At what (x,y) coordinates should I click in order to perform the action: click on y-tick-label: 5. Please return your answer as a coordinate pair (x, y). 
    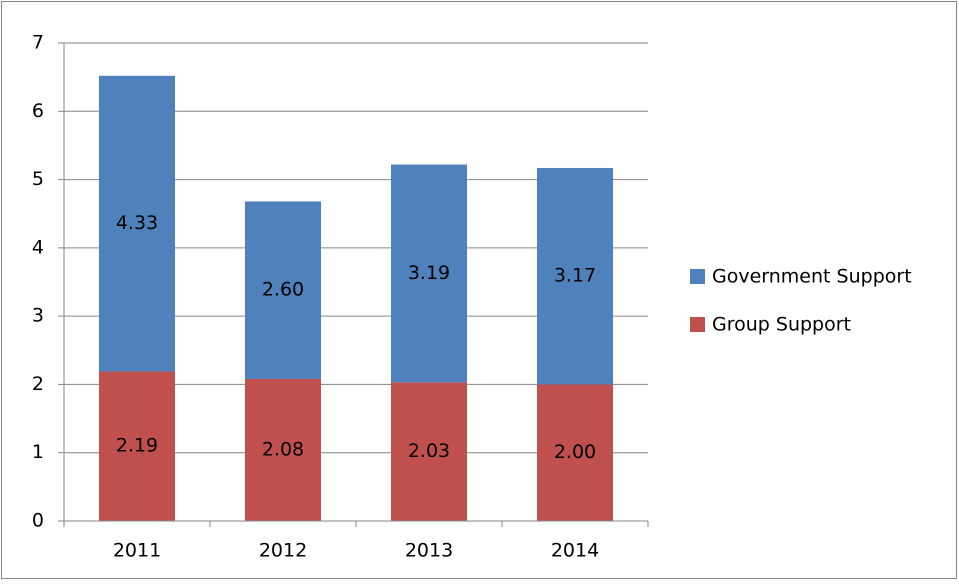
    Looking at the image, I should click on (38, 179).